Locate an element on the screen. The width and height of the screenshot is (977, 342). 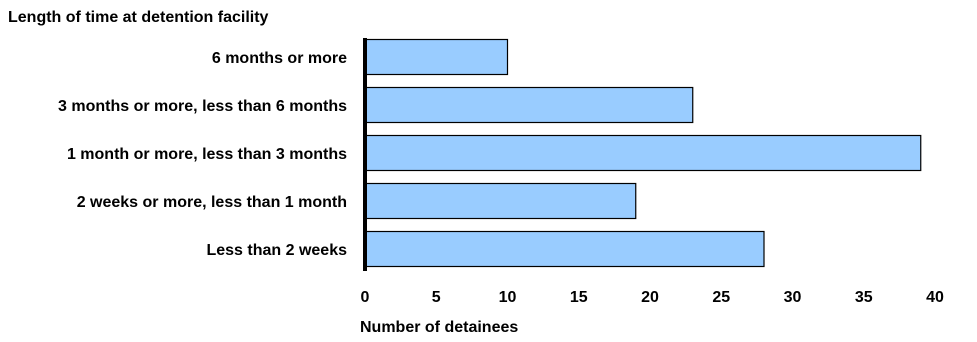
x-tick-label: 15 is located at coordinates (579, 297).